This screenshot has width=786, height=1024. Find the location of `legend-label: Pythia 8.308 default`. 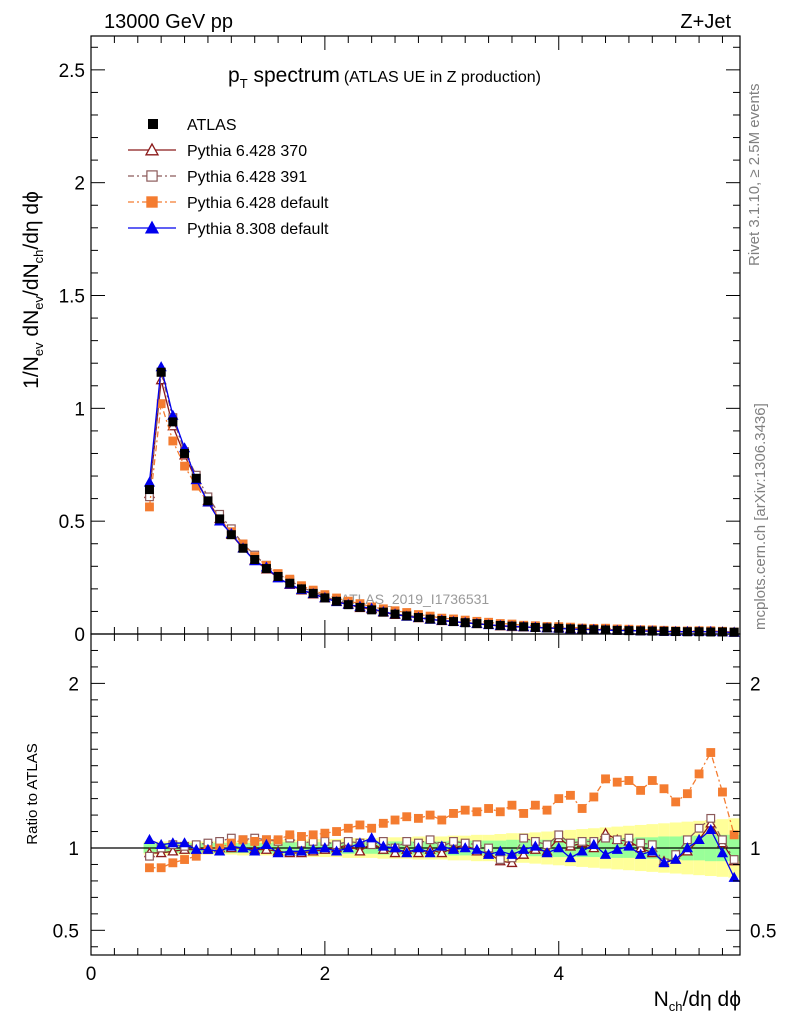

legend-label: Pythia 8.308 default is located at coordinates (258, 229).